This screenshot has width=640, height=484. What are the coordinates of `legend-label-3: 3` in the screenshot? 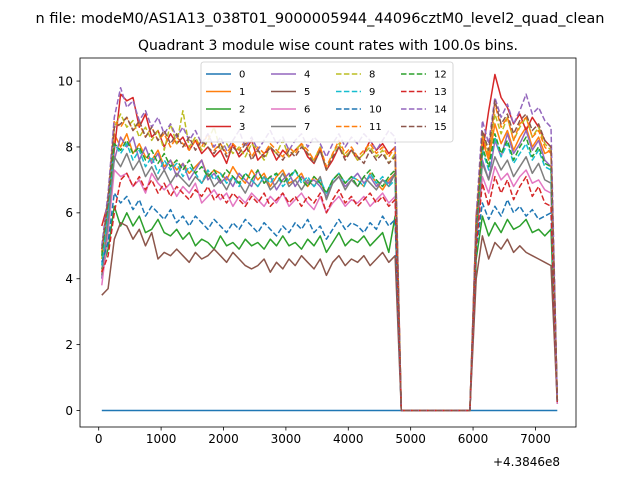 It's located at (242, 127).